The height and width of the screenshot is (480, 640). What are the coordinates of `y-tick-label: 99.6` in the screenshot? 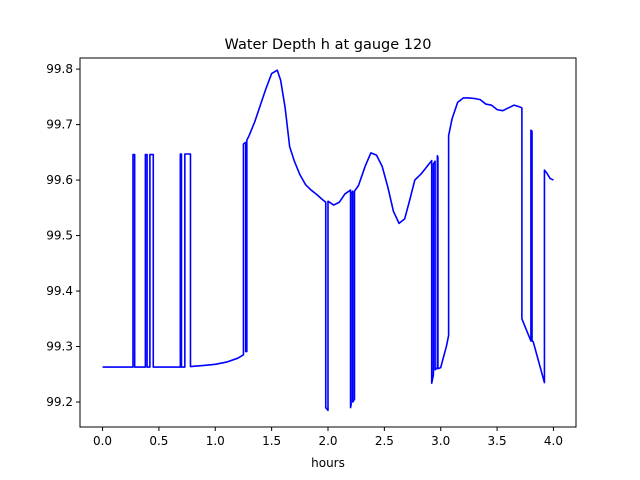 It's located at (59, 180).